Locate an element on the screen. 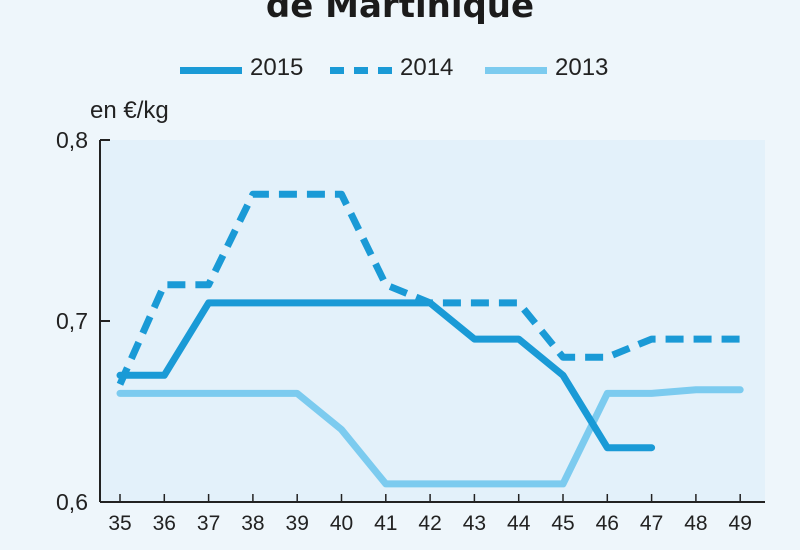  x-tick-label: 40 is located at coordinates (341, 523).